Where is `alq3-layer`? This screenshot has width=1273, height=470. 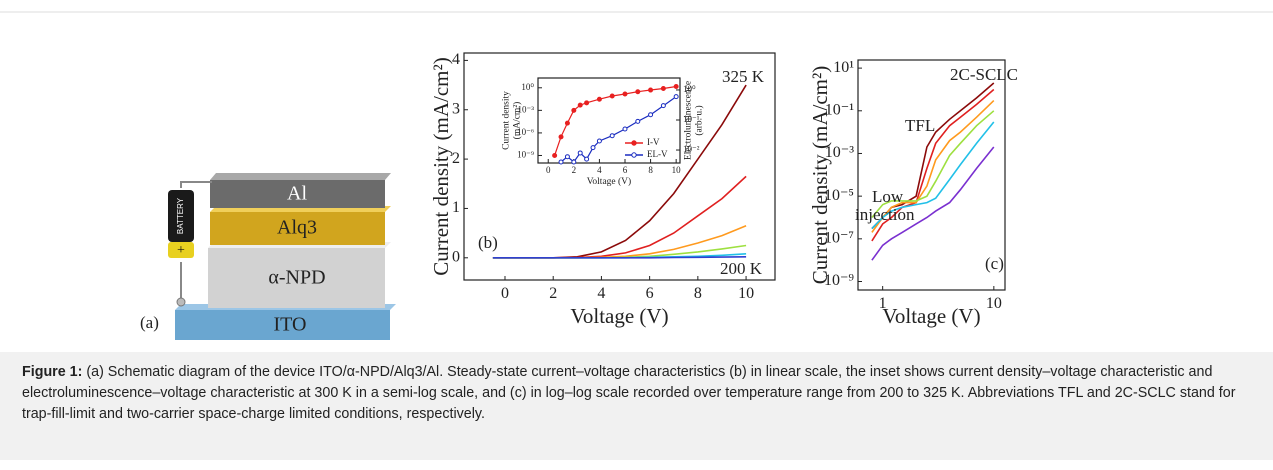
alq3-layer is located at coordinates (297, 228).